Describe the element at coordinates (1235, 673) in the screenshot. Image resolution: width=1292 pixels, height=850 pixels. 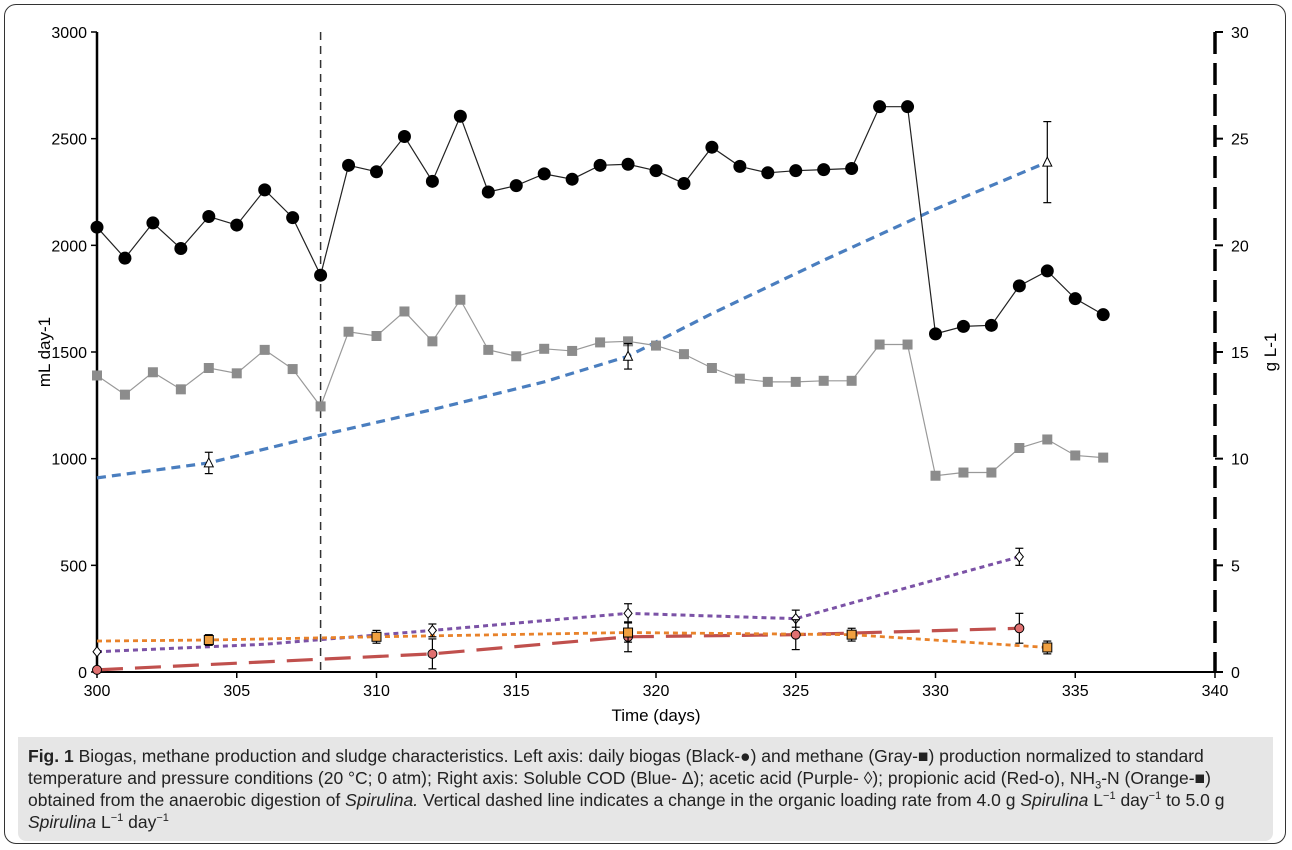
I see `right-y-tick-label: 0` at that location.